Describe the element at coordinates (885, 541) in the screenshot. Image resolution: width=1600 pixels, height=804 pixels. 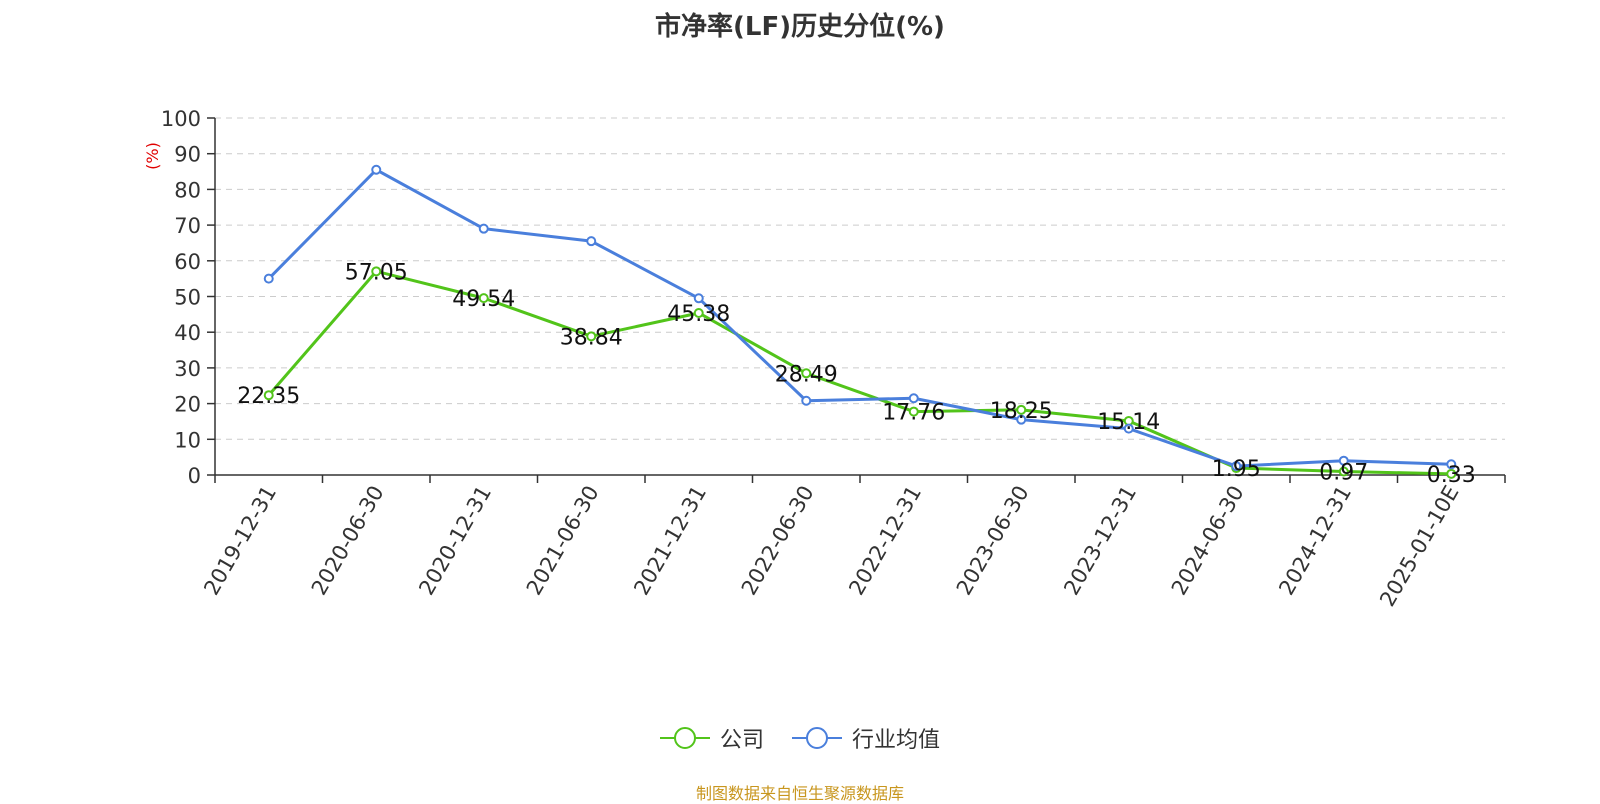
I see `x-tick-label: 2022-12-31` at that location.